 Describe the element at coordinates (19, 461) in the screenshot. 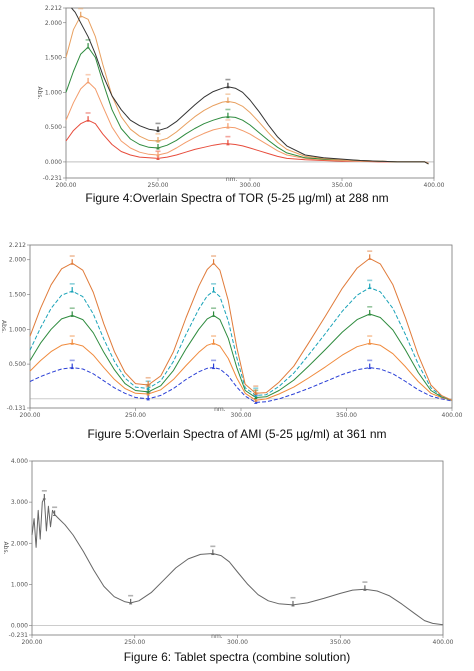

I see `y-tick-label: 4.000` at that location.